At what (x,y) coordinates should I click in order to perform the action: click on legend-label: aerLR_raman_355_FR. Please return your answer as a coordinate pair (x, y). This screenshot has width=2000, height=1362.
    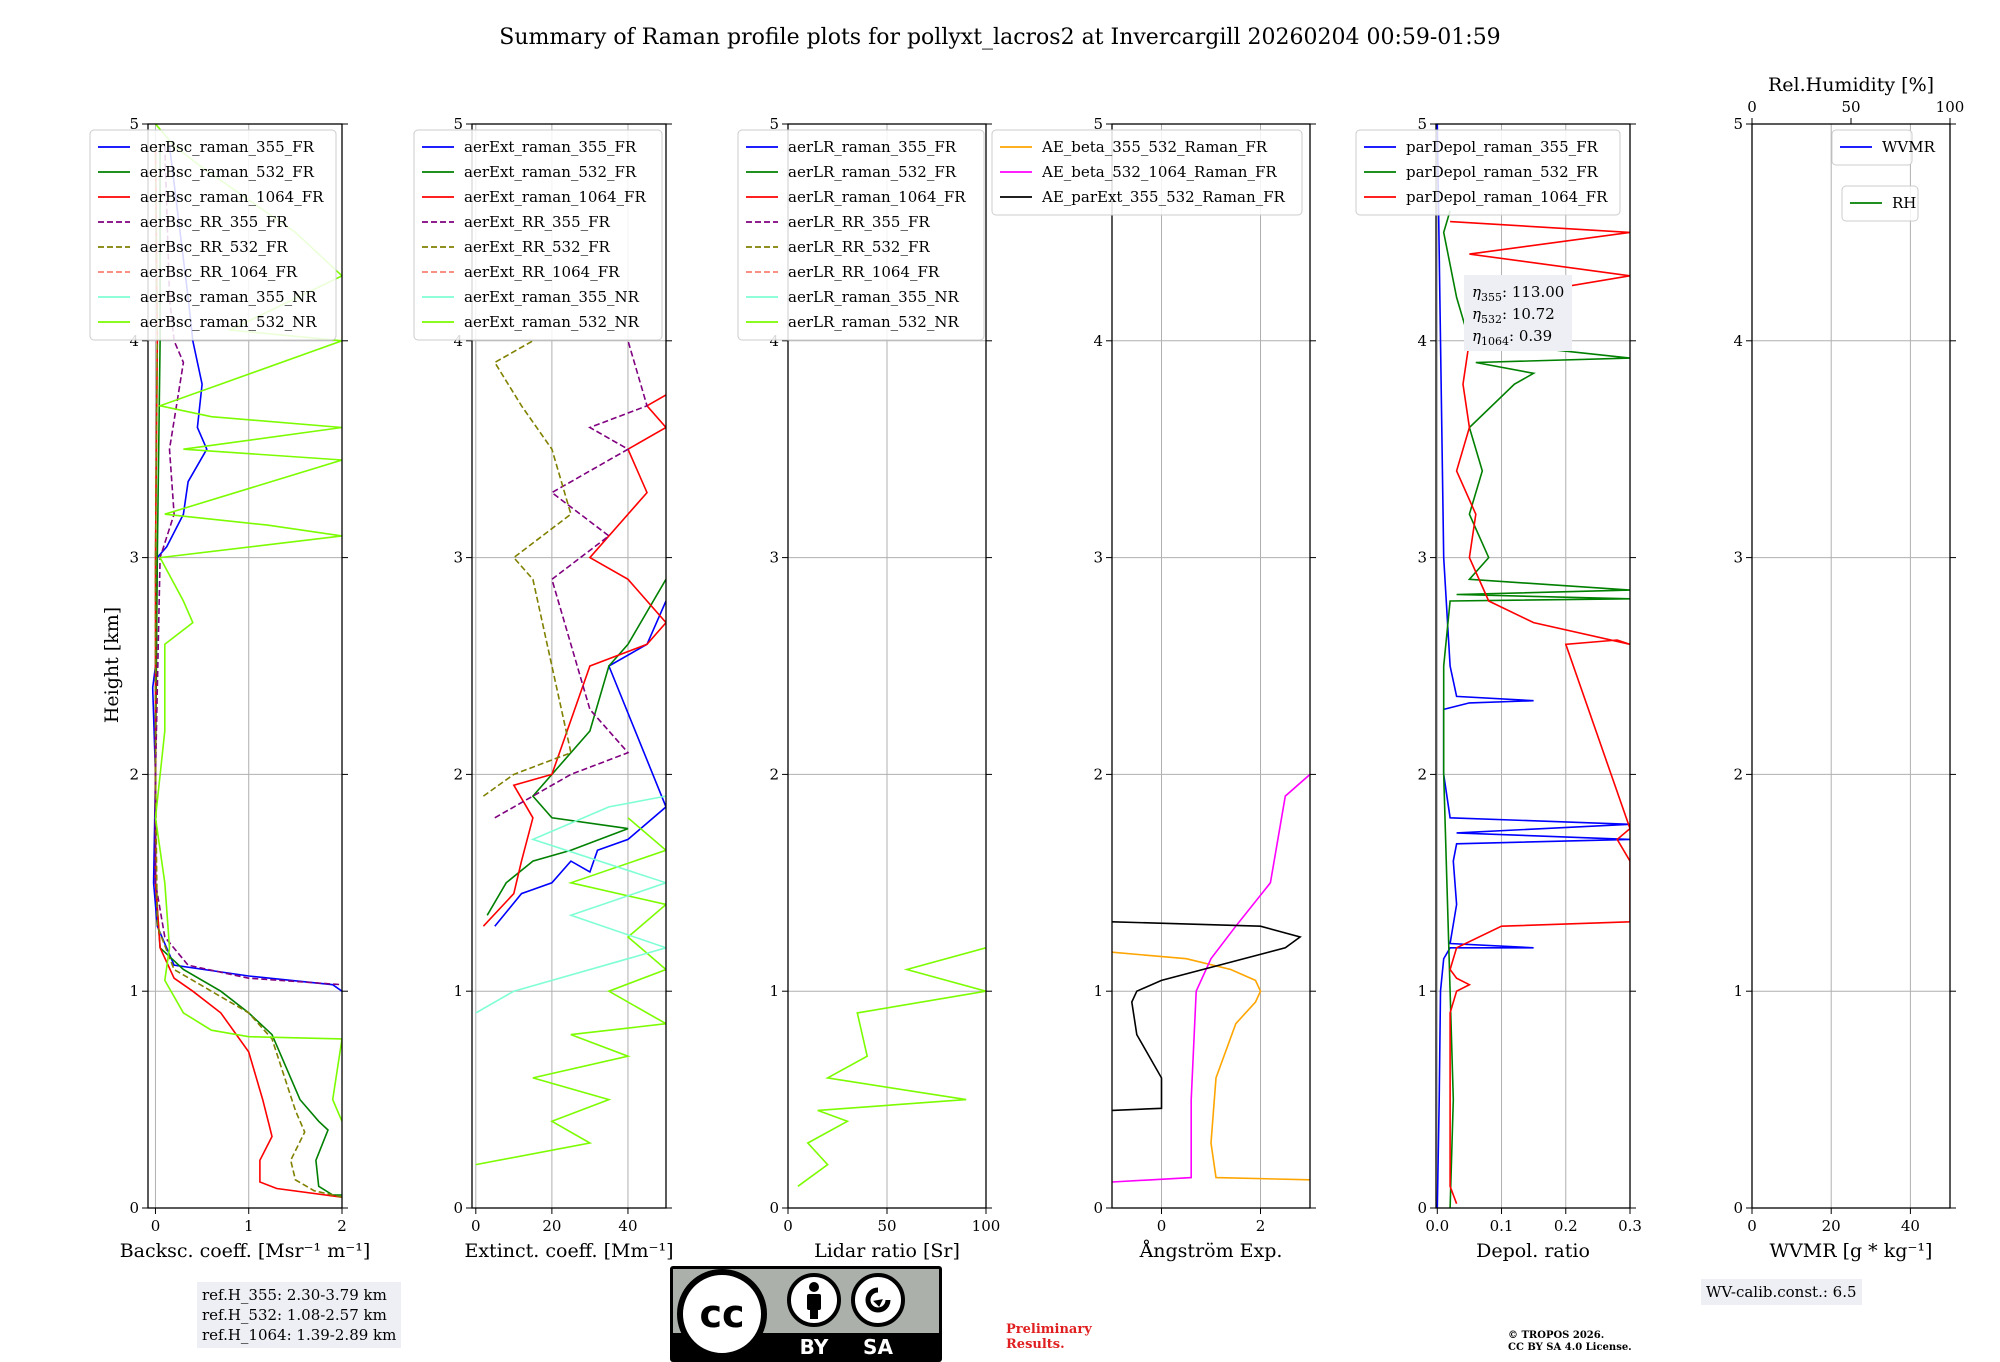
    Looking at the image, I should click on (872, 147).